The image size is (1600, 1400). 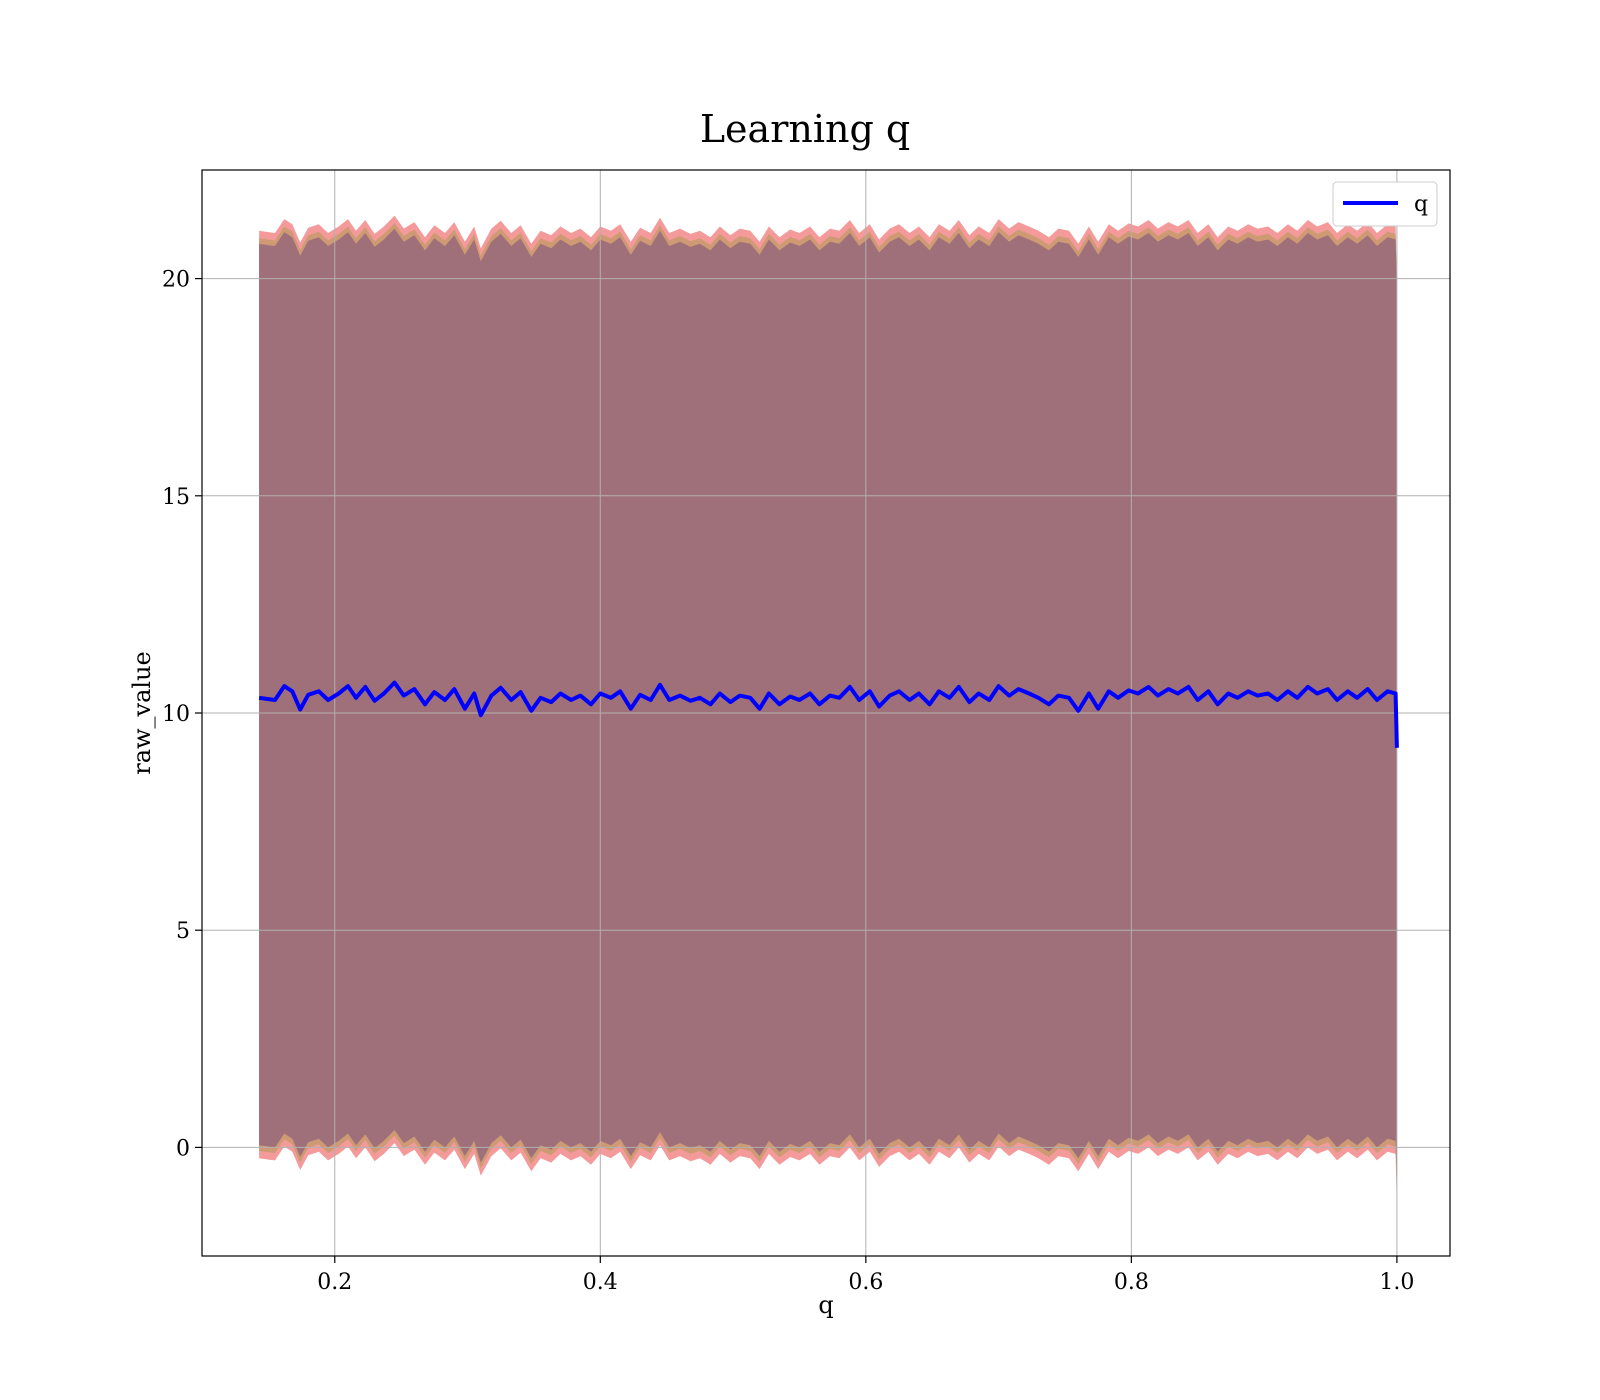 What do you see at coordinates (183, 1148) in the screenshot?
I see `y-tick-label: 0` at bounding box center [183, 1148].